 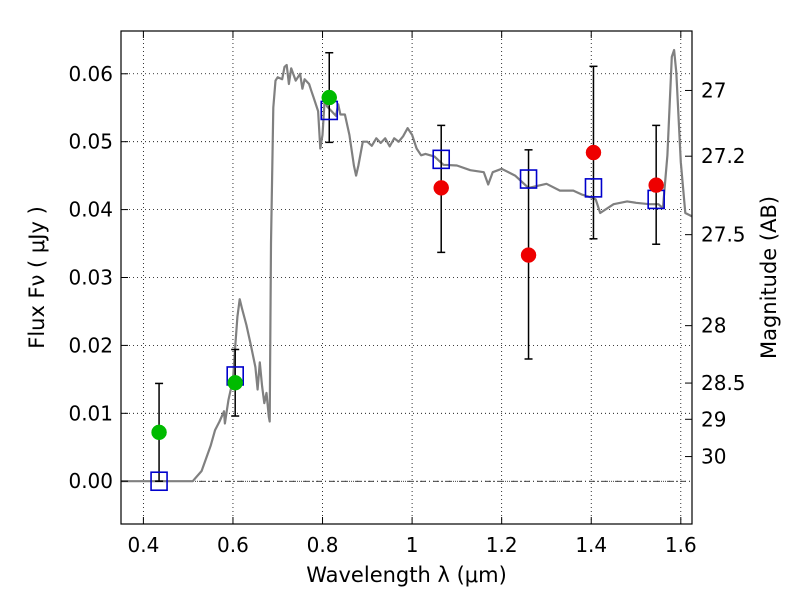 What do you see at coordinates (681, 545) in the screenshot?
I see `x-tick-label: 1.6` at bounding box center [681, 545].